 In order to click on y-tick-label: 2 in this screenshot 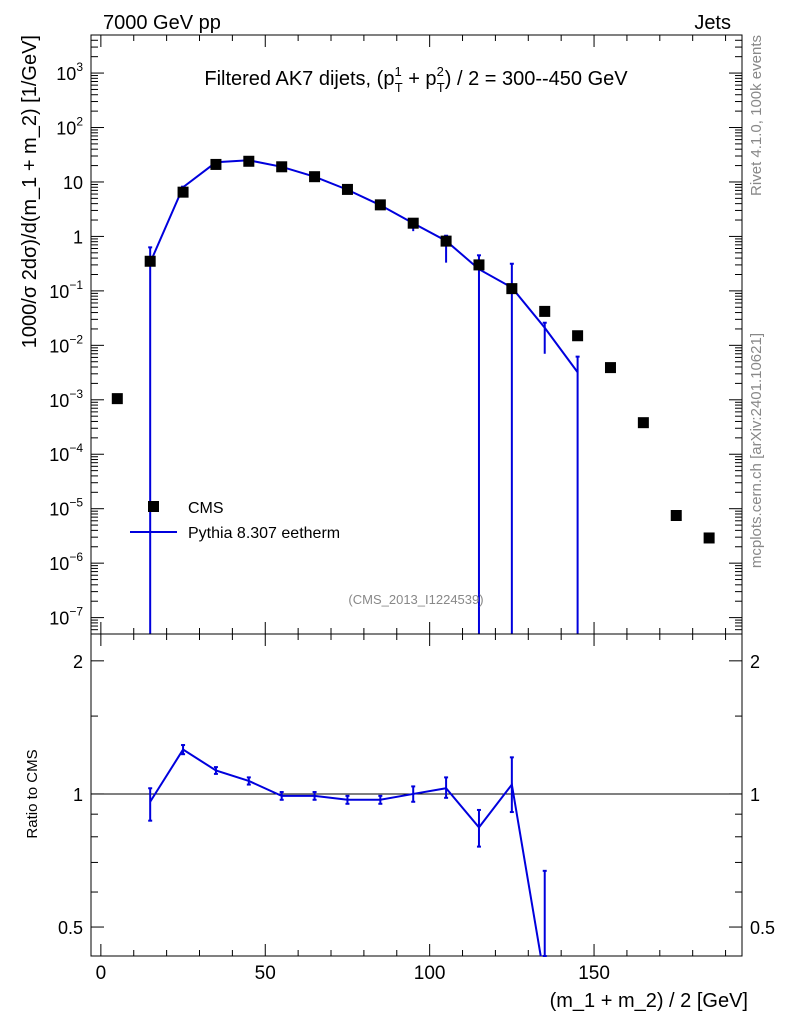, I will do `click(78, 662)`.